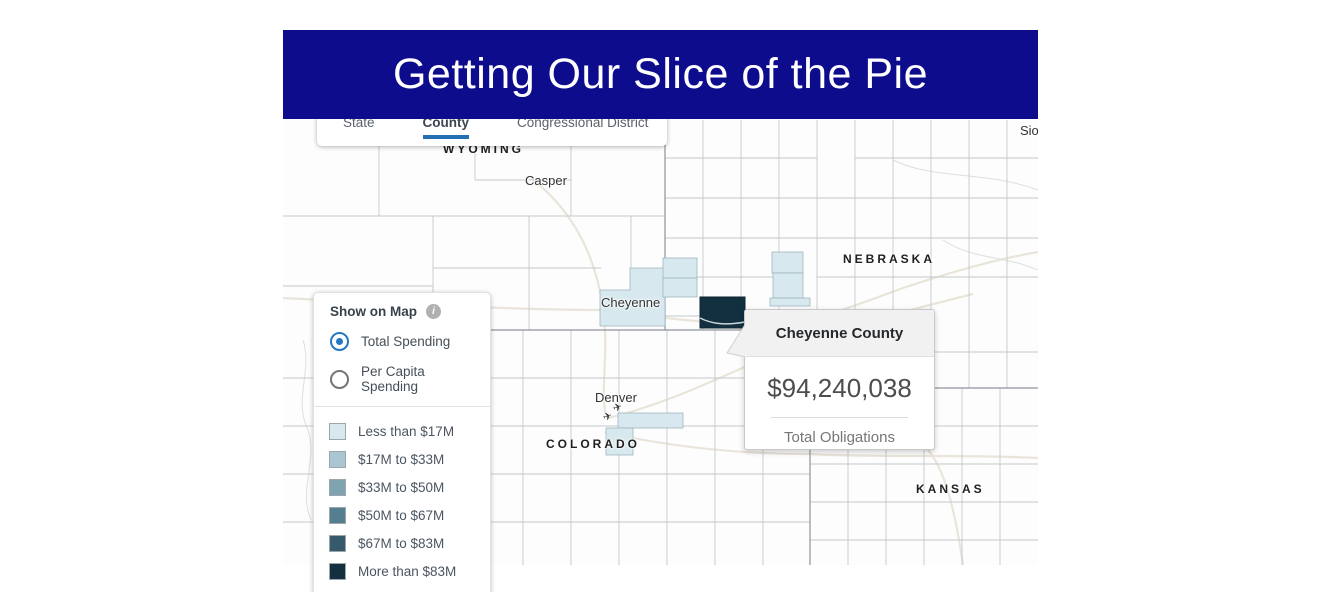  I want to click on city-label-denver: Denver, so click(616, 397).